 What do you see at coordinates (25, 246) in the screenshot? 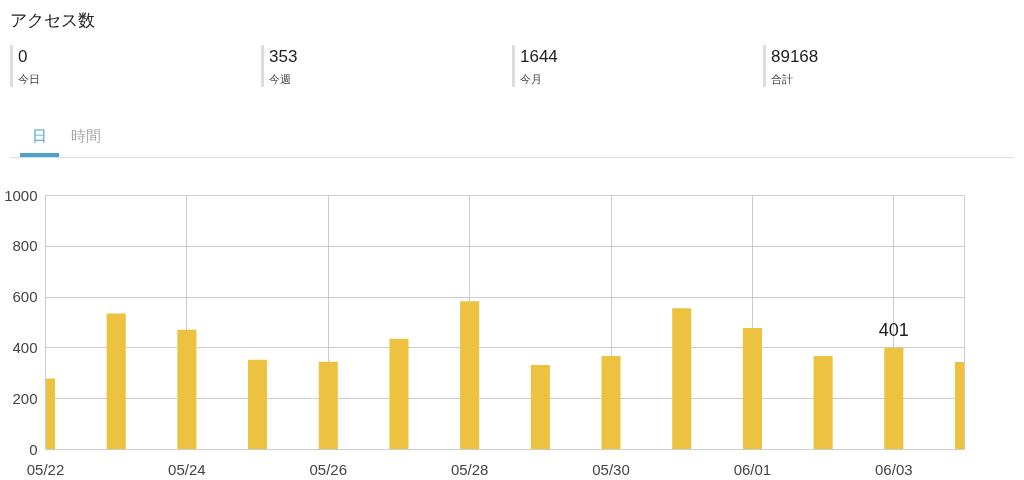
I see `y-tick-label: 800` at bounding box center [25, 246].